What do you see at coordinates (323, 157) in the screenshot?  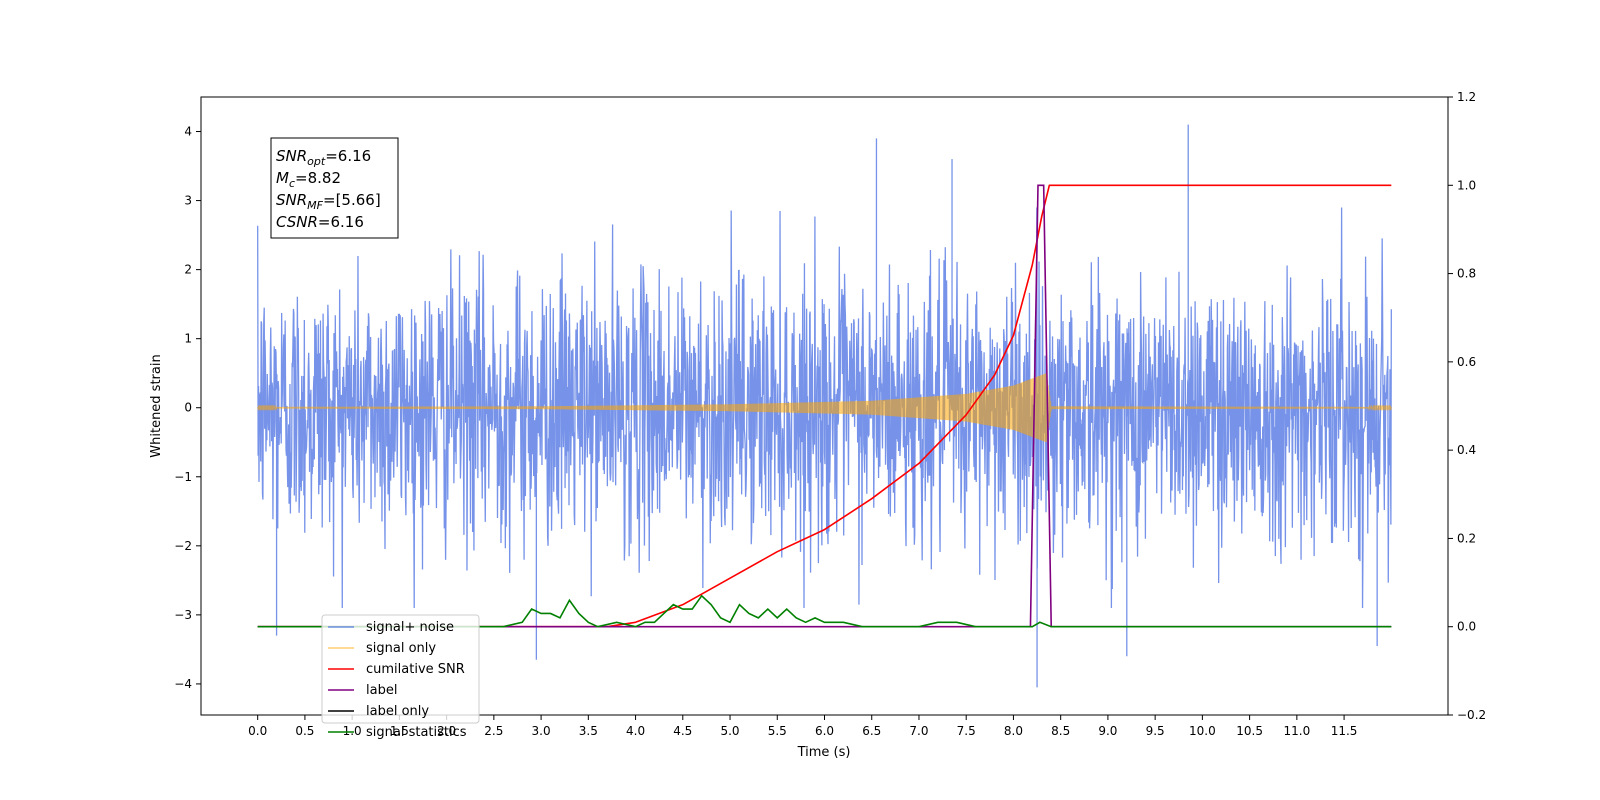 I see `info-annotation-line: SNRopt=6.16` at bounding box center [323, 157].